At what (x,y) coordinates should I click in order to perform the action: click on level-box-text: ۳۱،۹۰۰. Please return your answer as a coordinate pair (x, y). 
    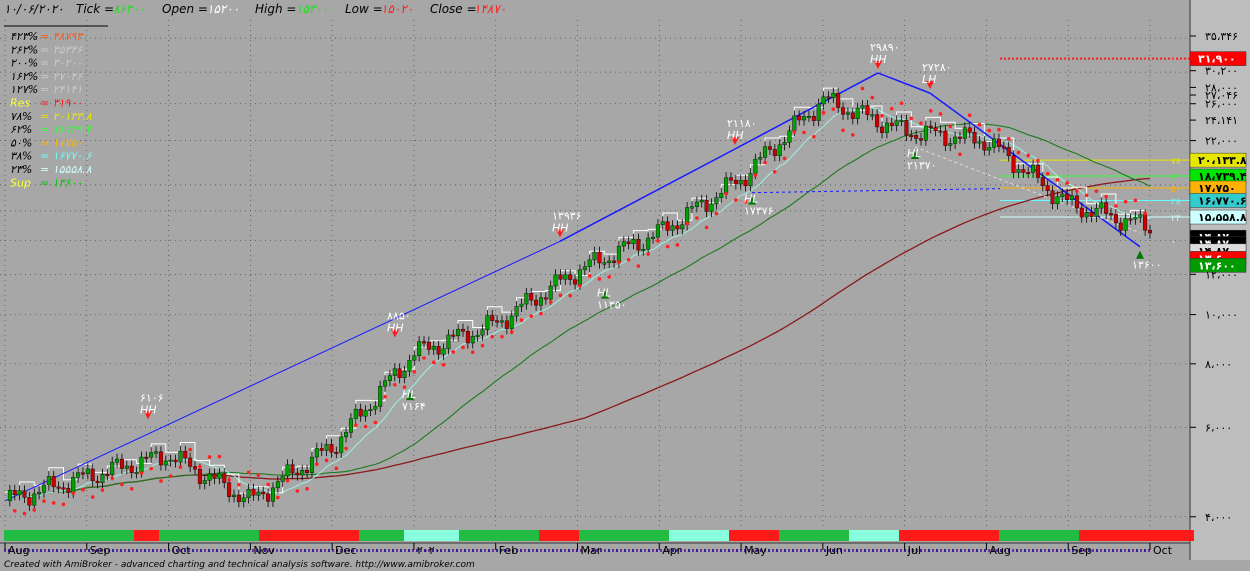
    Looking at the image, I should click on (1217, 59).